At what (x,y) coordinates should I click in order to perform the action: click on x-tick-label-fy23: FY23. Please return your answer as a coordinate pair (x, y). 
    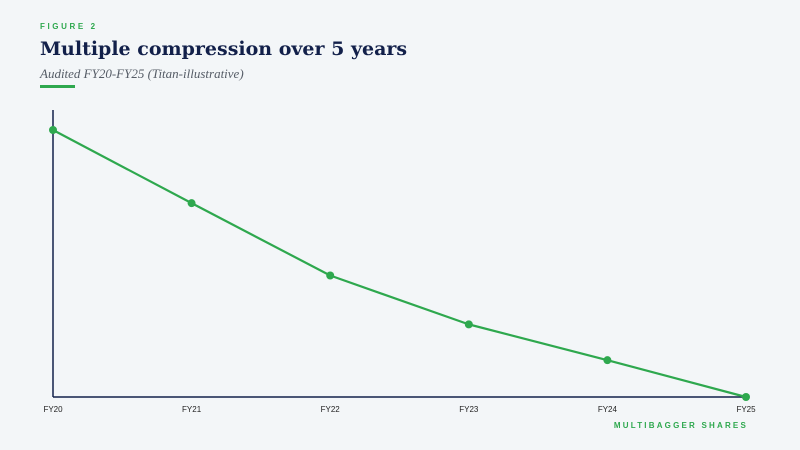
    Looking at the image, I should click on (469, 409).